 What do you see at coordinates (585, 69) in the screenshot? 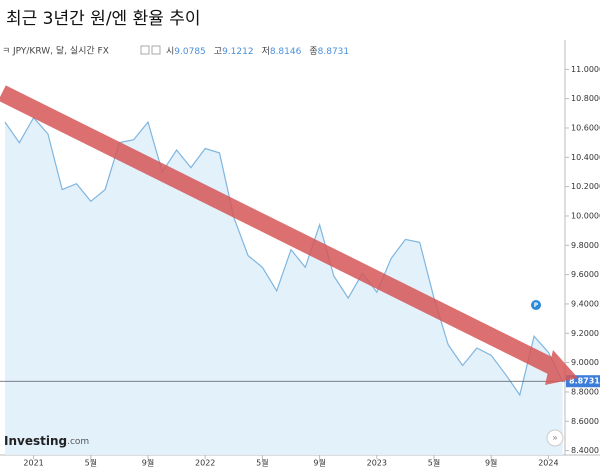
I see `y-tick-label: 11.0000` at bounding box center [585, 69].